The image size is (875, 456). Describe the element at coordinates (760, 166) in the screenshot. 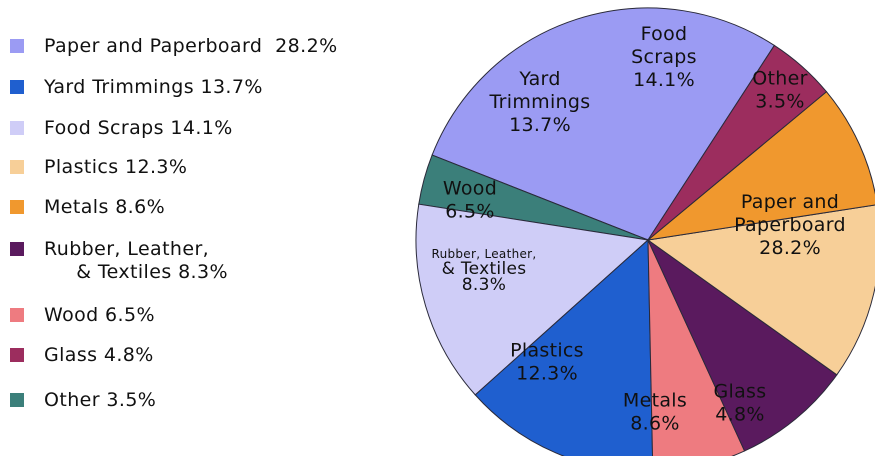

I see `pie-slice-metals` at that location.